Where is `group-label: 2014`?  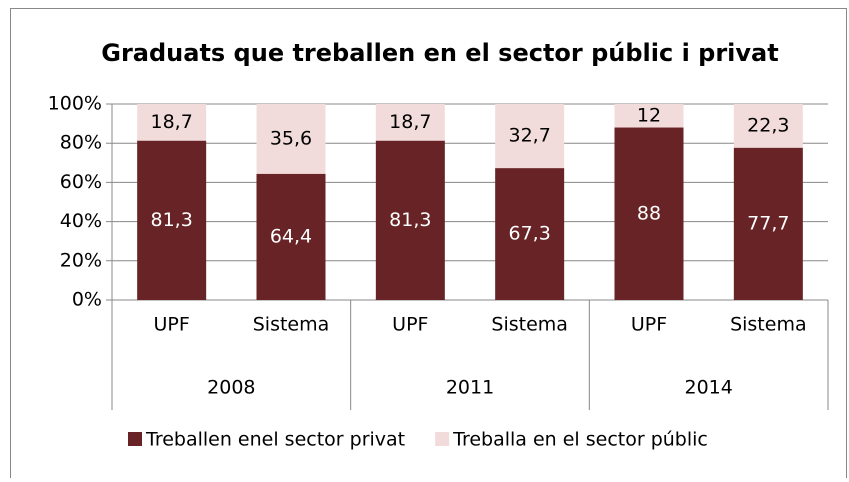 group-label: 2014 is located at coordinates (708, 388).